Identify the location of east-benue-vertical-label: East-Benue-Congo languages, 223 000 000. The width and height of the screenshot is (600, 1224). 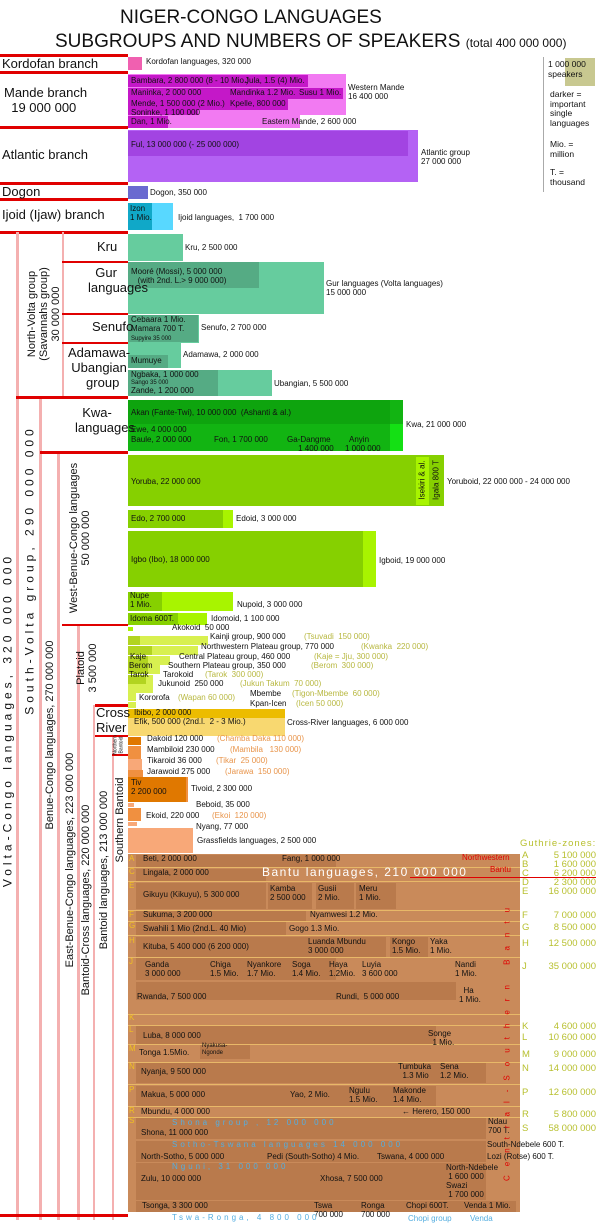
(69, 860).